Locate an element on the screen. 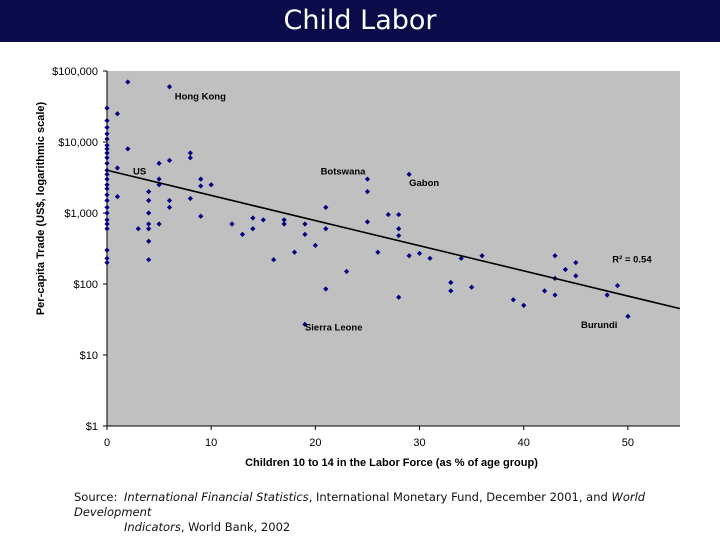  point-annotation: R² = 0.54 is located at coordinates (632, 260).